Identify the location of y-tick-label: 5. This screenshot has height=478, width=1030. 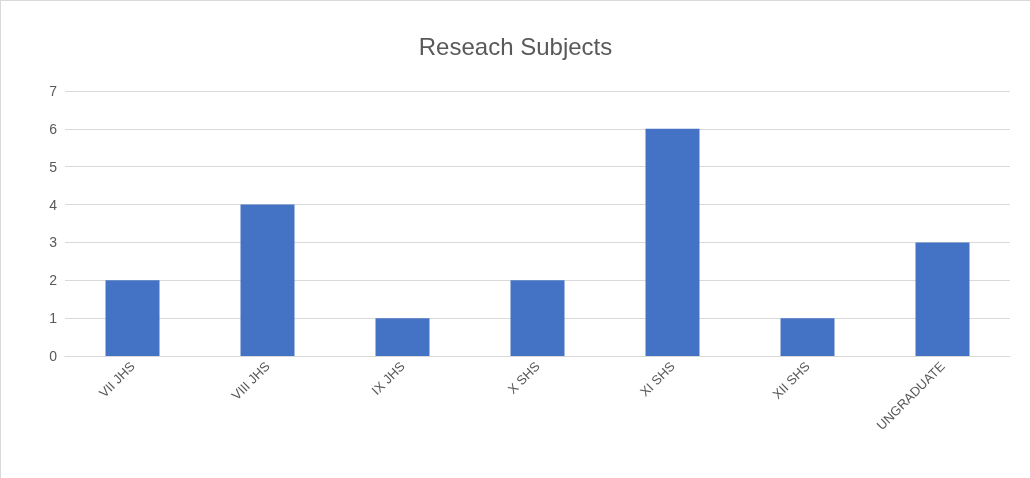
(53, 166).